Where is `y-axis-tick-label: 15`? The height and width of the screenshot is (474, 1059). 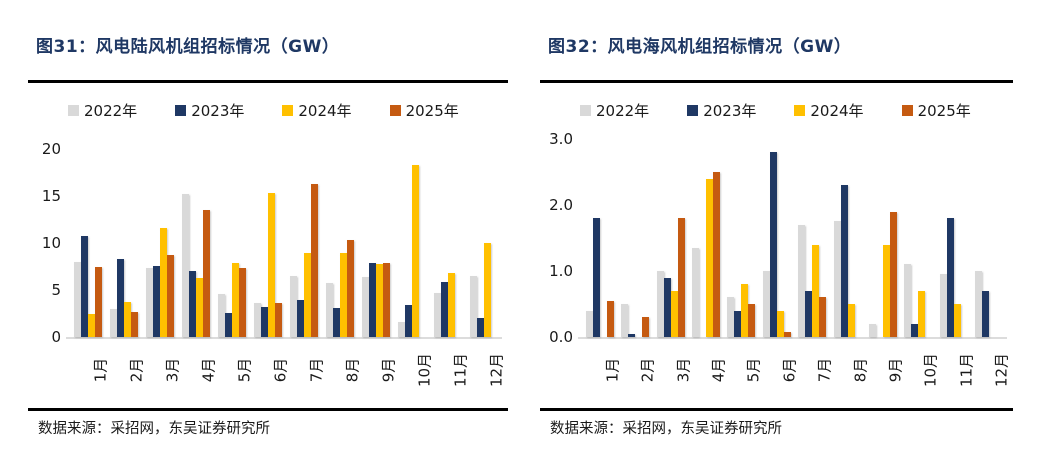 y-axis-tick-label: 15 is located at coordinates (51, 196).